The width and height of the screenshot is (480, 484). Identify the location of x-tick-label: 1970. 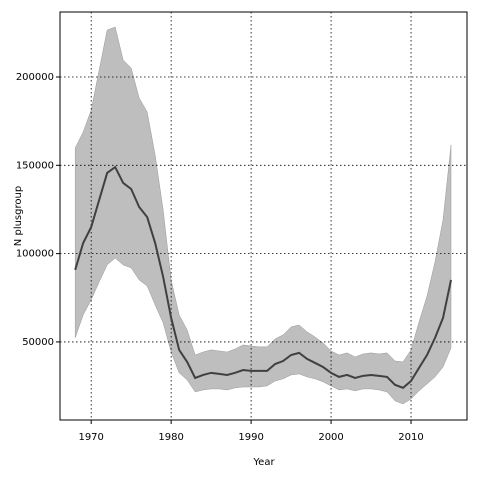
(90, 437).